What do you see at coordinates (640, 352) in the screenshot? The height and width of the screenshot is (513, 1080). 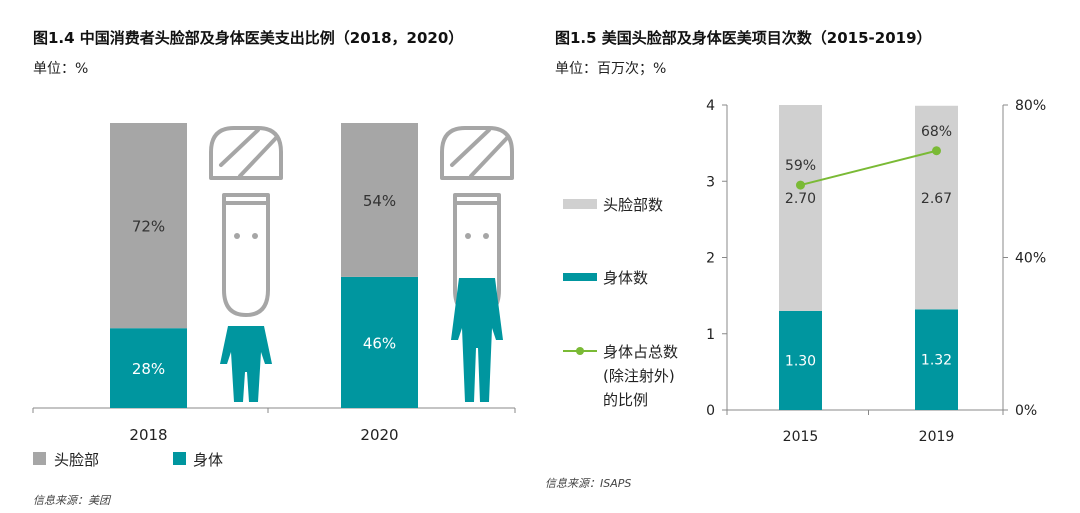 I see `legend-label-ratio-line-0: 身体占总数` at bounding box center [640, 352].